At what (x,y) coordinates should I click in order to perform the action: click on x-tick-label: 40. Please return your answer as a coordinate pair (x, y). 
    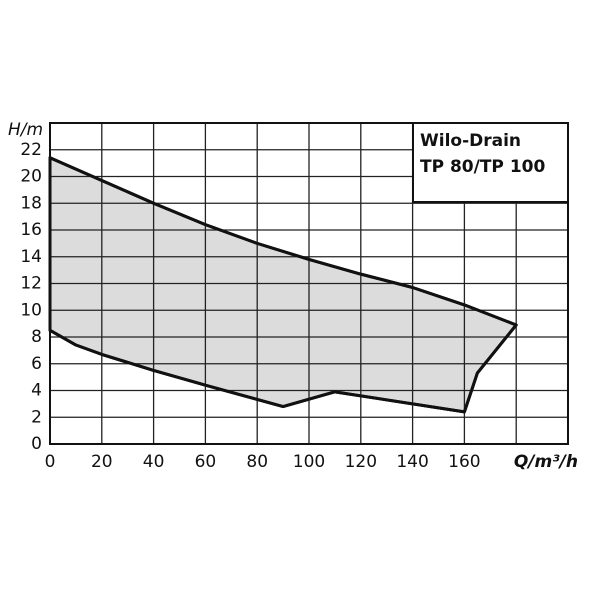
    Looking at the image, I should click on (154, 462).